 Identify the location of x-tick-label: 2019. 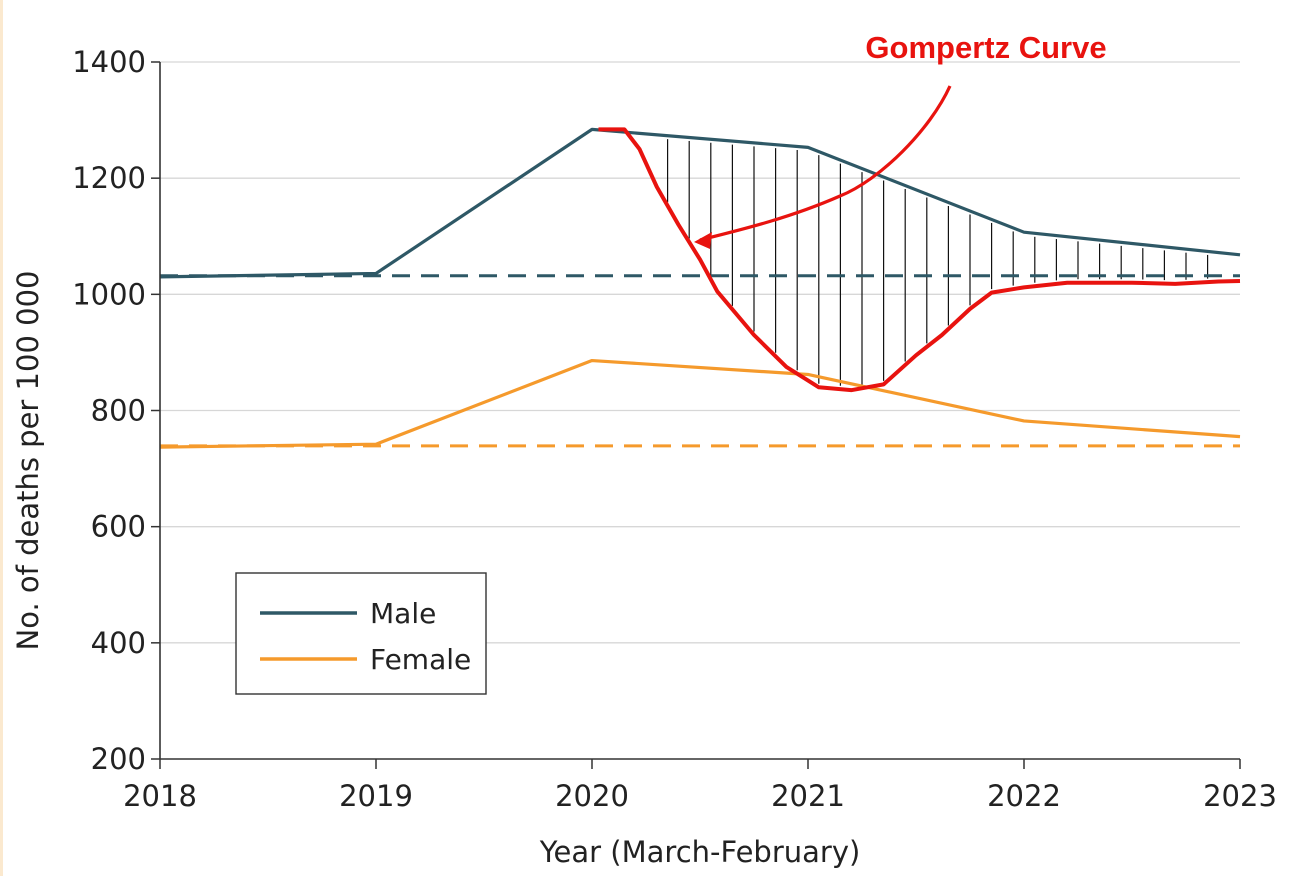
(376, 796).